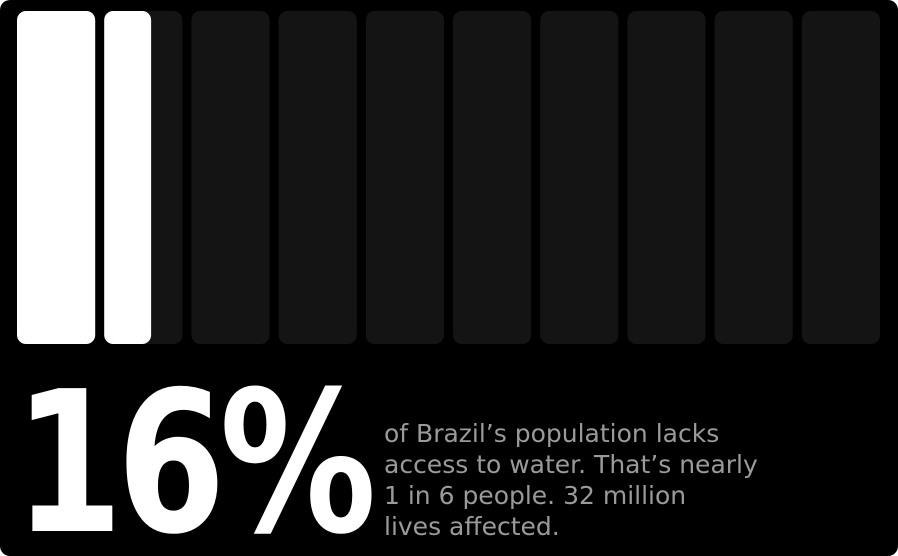  What do you see at coordinates (571, 464) in the screenshot?
I see `description-line: access to water. That’s nearly` at bounding box center [571, 464].